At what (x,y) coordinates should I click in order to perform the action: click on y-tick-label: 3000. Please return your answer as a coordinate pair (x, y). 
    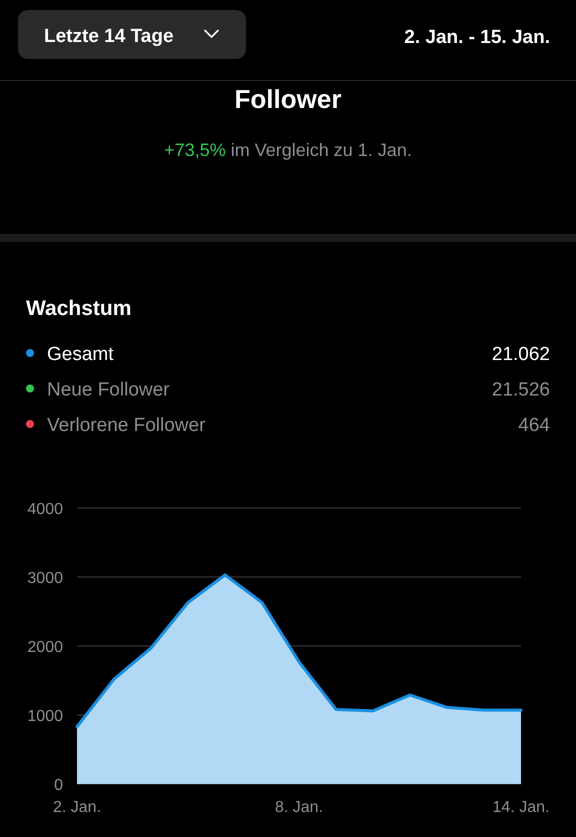
    Looking at the image, I should click on (45, 578).